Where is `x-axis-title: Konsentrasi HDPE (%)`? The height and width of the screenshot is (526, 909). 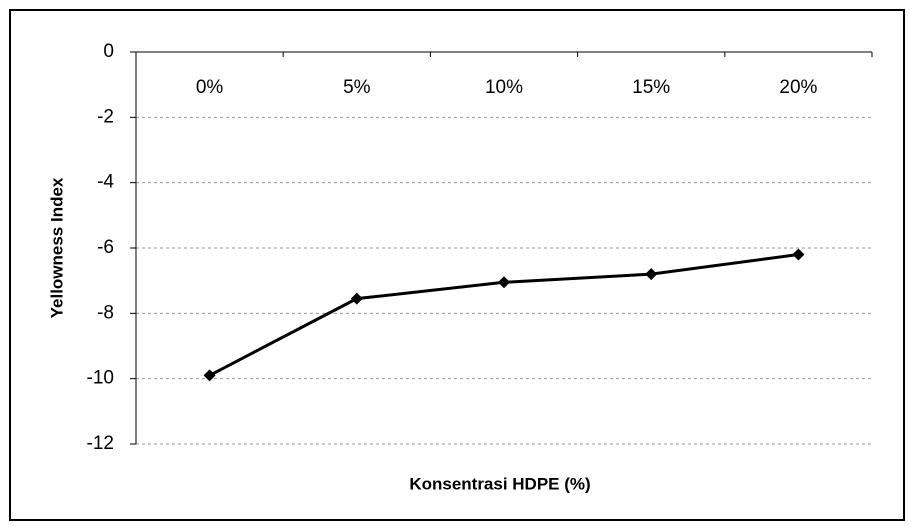 x-axis-title: Konsentrasi HDPE (%) is located at coordinates (499, 483).